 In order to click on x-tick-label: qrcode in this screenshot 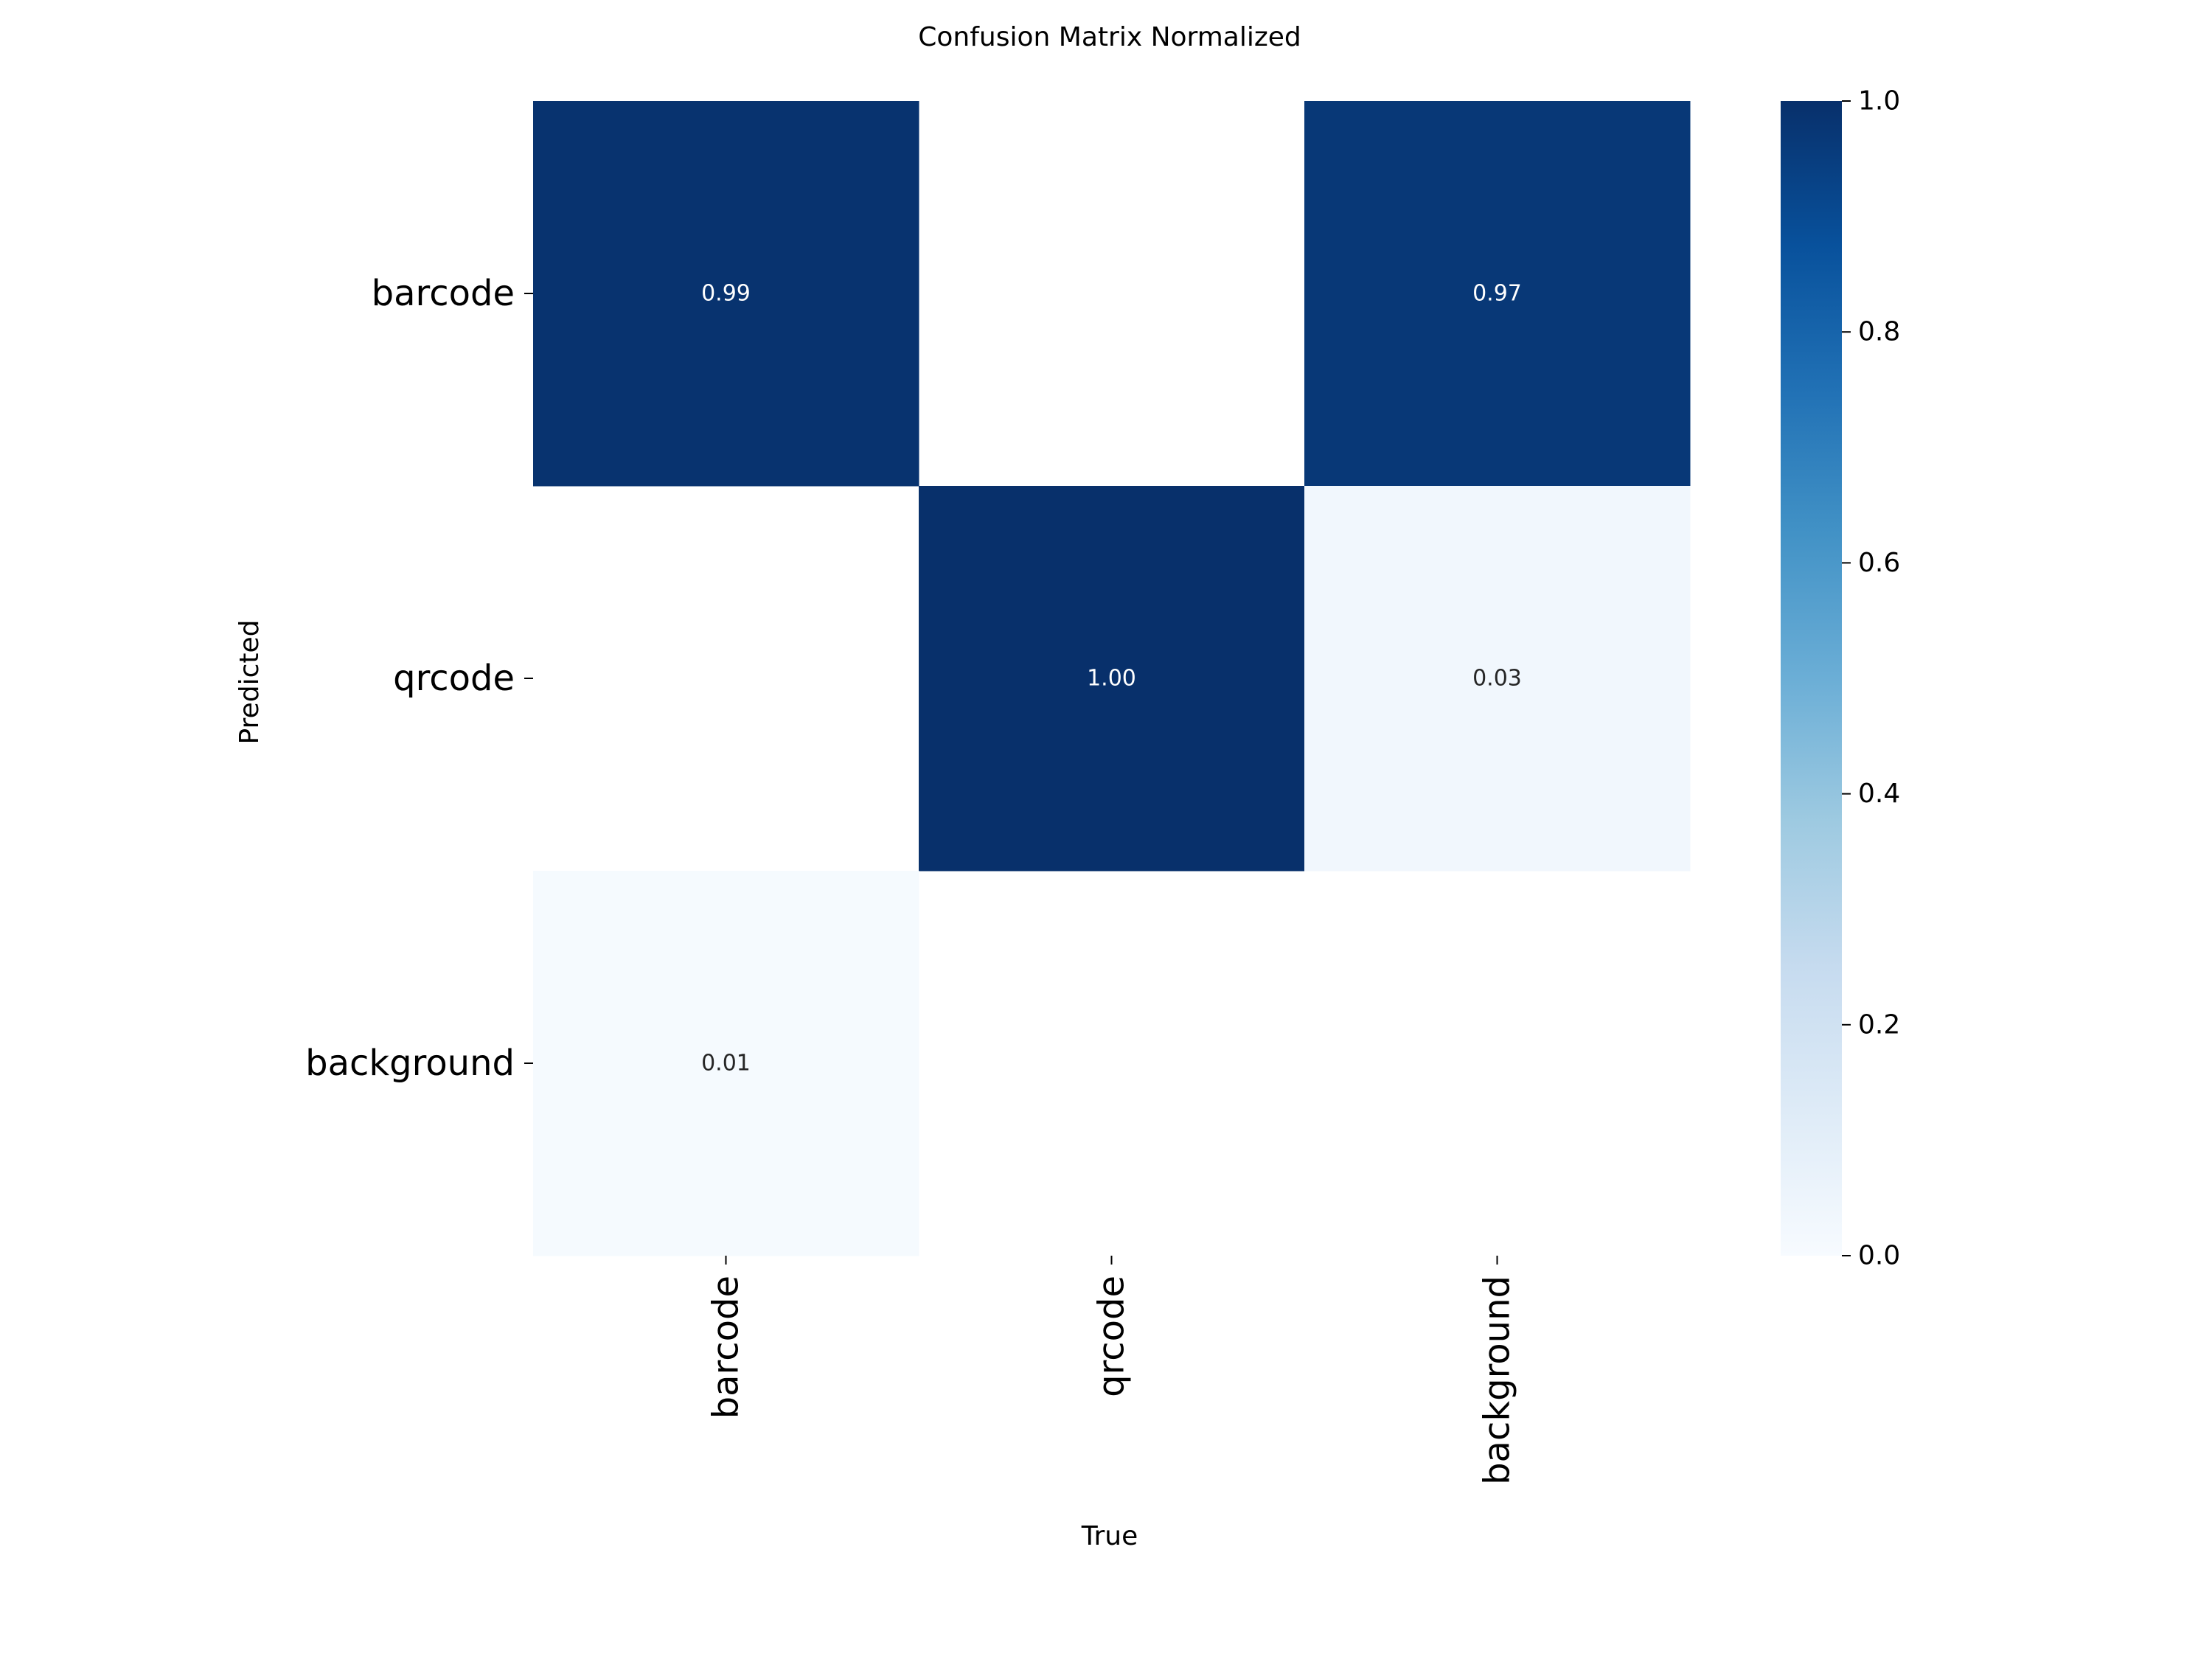, I will do `click(1112, 1336)`.